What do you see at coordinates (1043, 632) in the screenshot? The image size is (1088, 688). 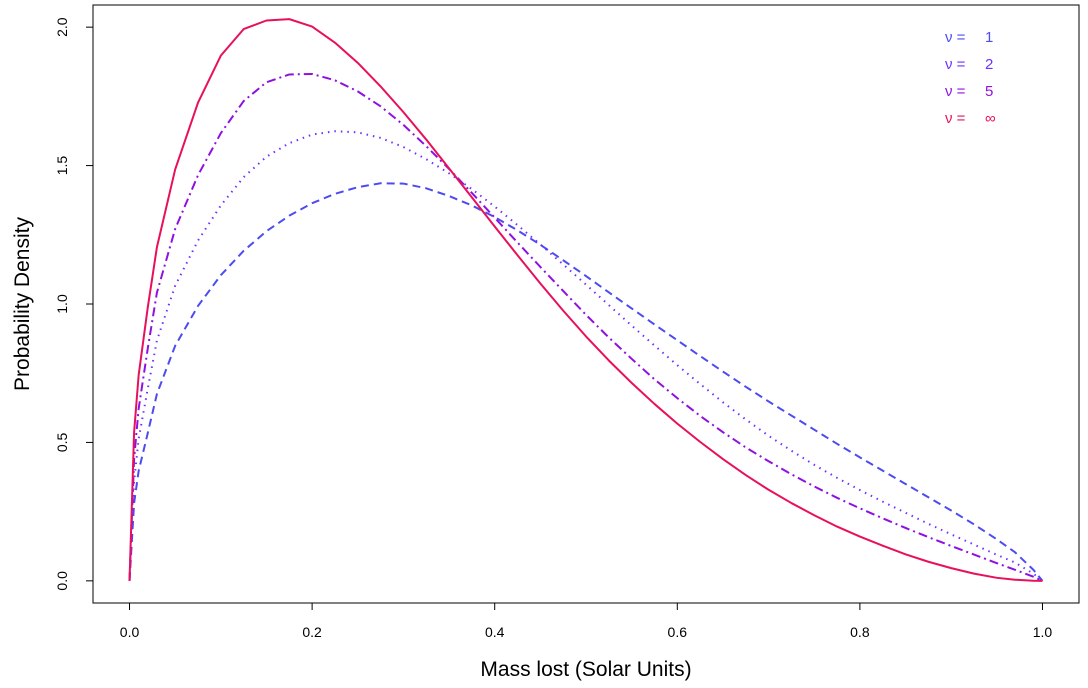 I see `x-tick-label: 1.0` at bounding box center [1043, 632].